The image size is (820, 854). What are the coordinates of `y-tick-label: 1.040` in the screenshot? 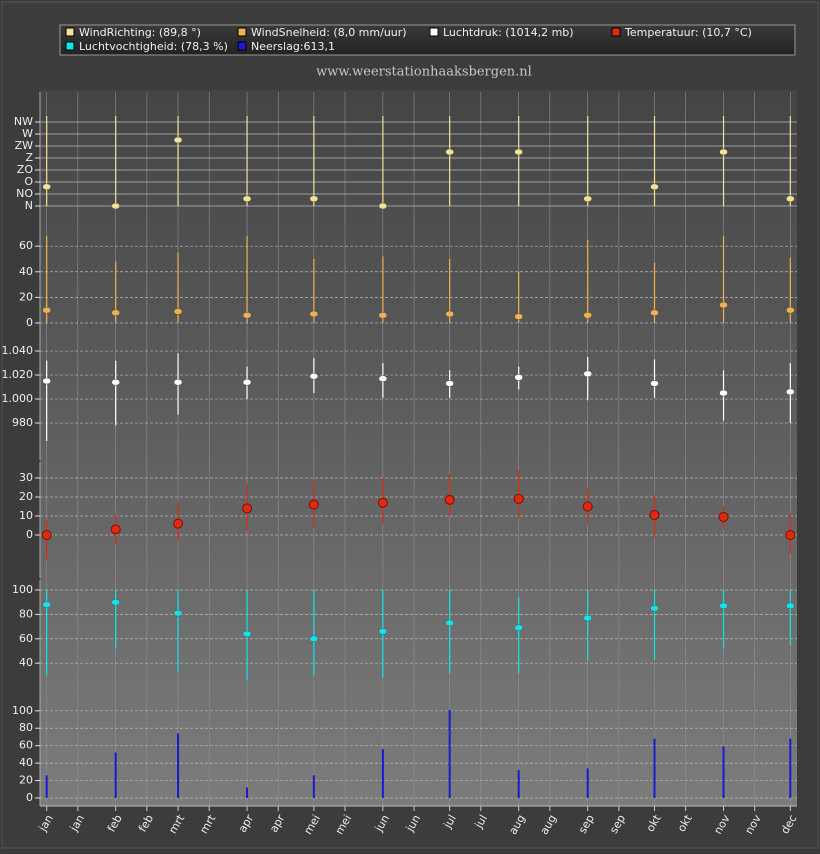 It's located at (18, 350).